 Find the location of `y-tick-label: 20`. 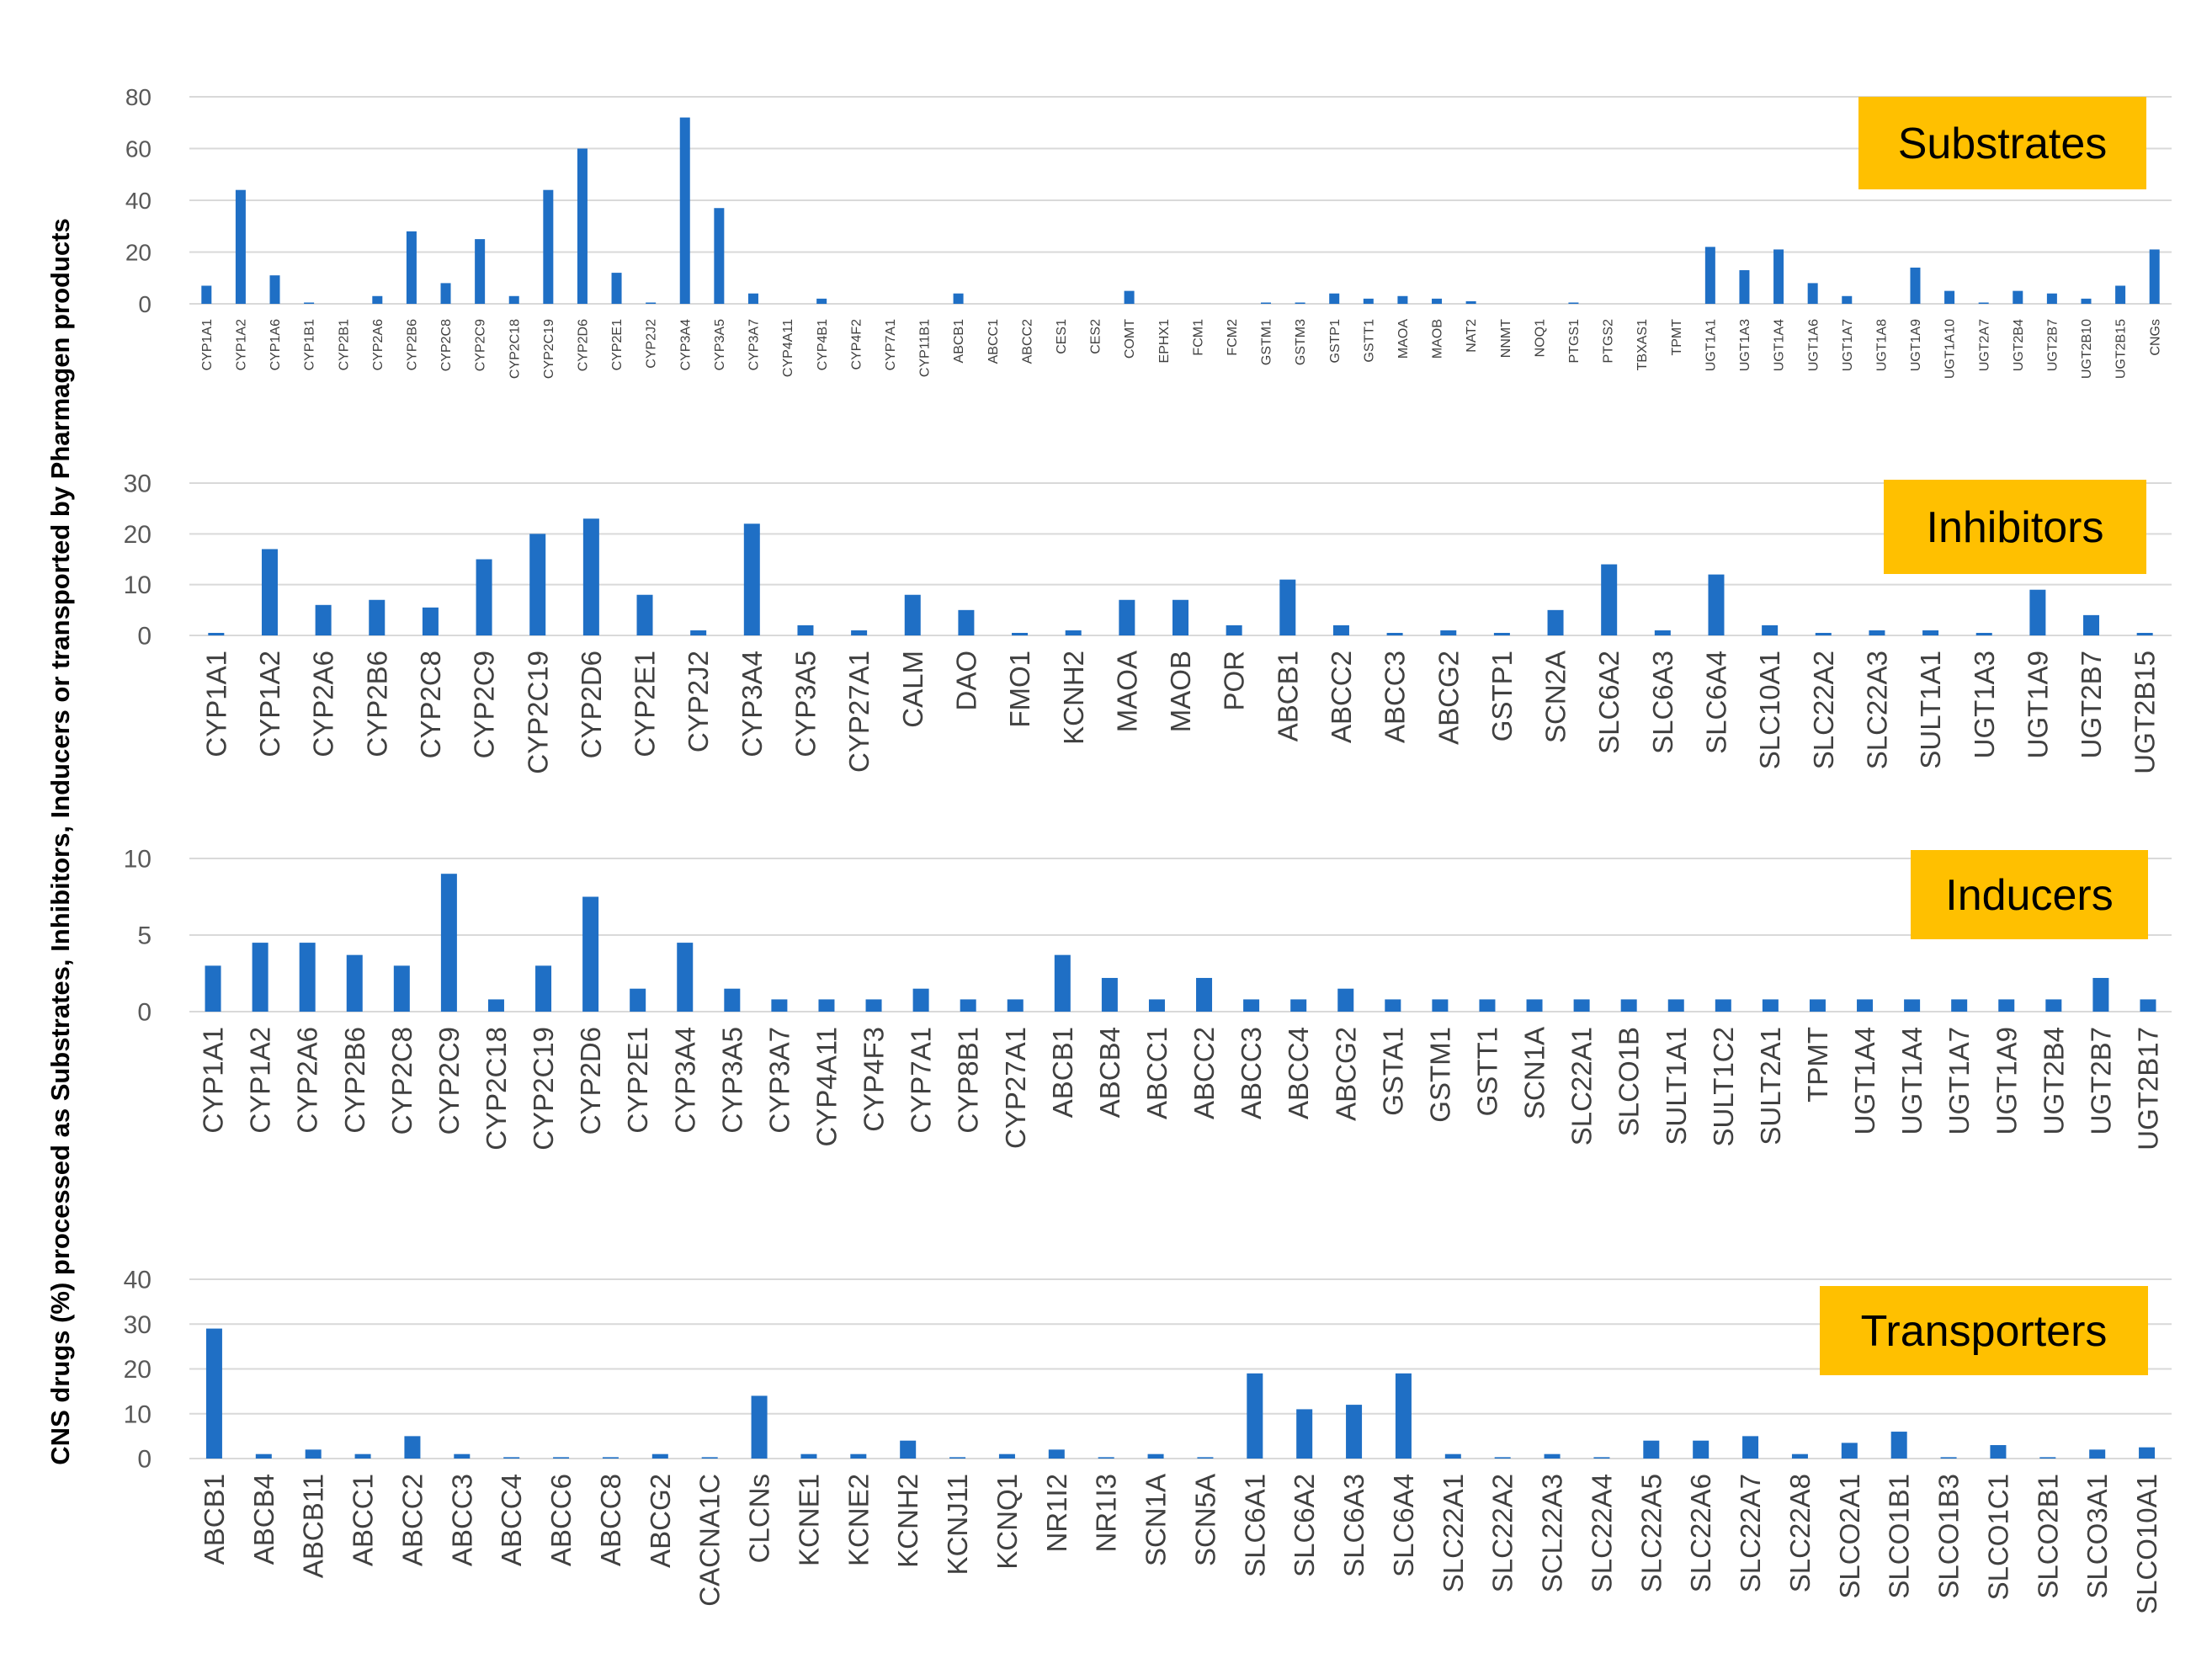

y-tick-label: 20 is located at coordinates (138, 252).